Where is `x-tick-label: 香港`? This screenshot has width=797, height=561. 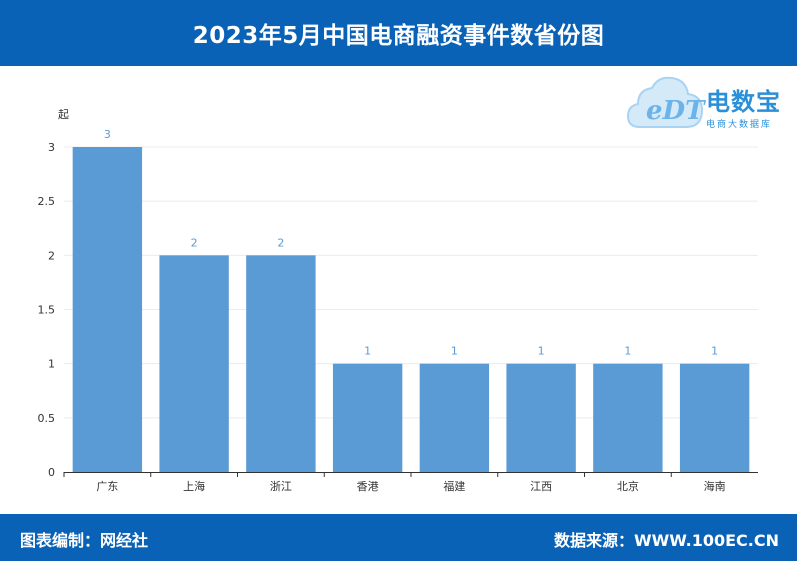 x-tick-label: 香港 is located at coordinates (368, 486).